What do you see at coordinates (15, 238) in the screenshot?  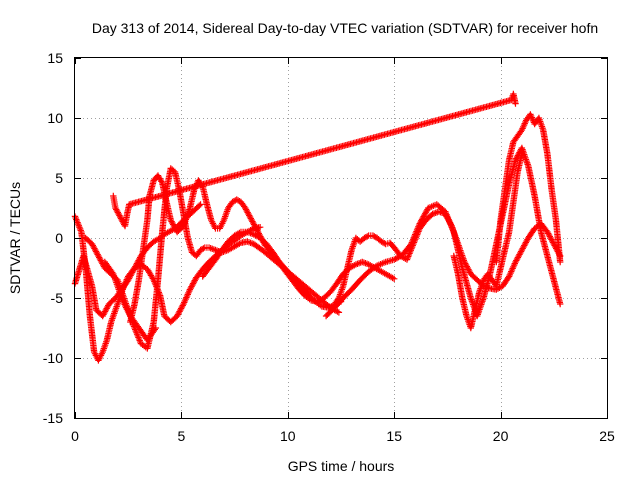 I see `y-axis-label: SDTVAR / TECUs` at bounding box center [15, 238].